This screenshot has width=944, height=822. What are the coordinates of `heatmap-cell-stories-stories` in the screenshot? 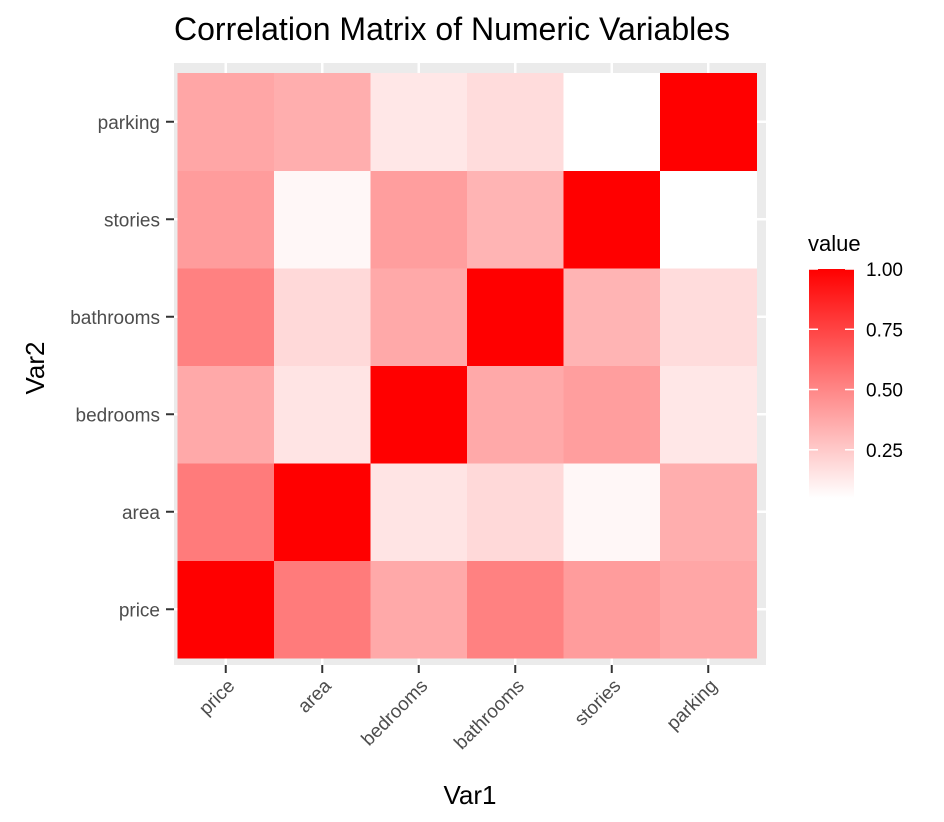 It's located at (612, 219).